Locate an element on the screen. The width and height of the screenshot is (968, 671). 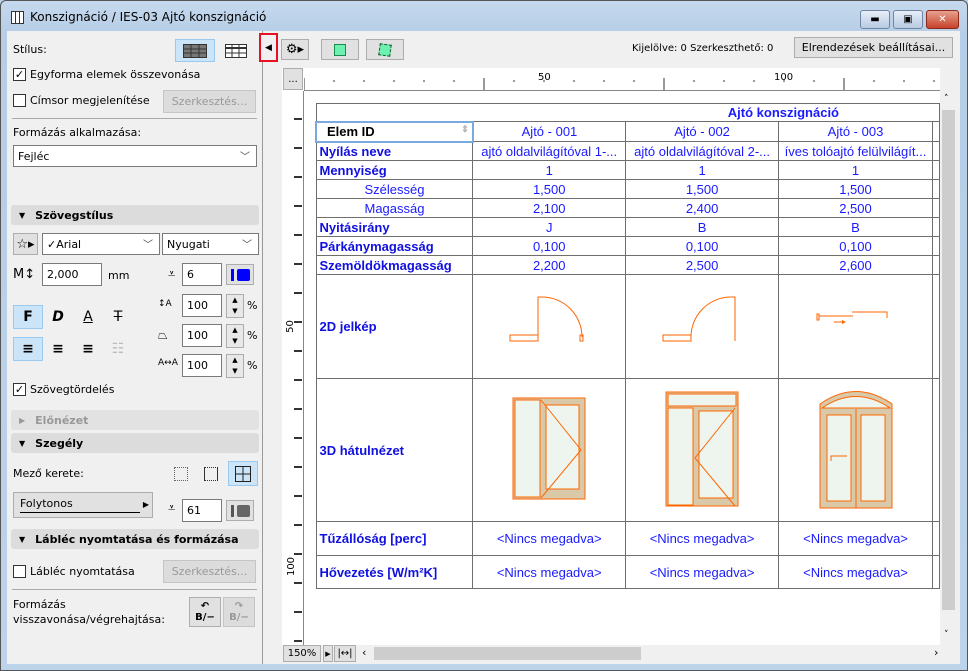
italic-button: D is located at coordinates (58, 317).